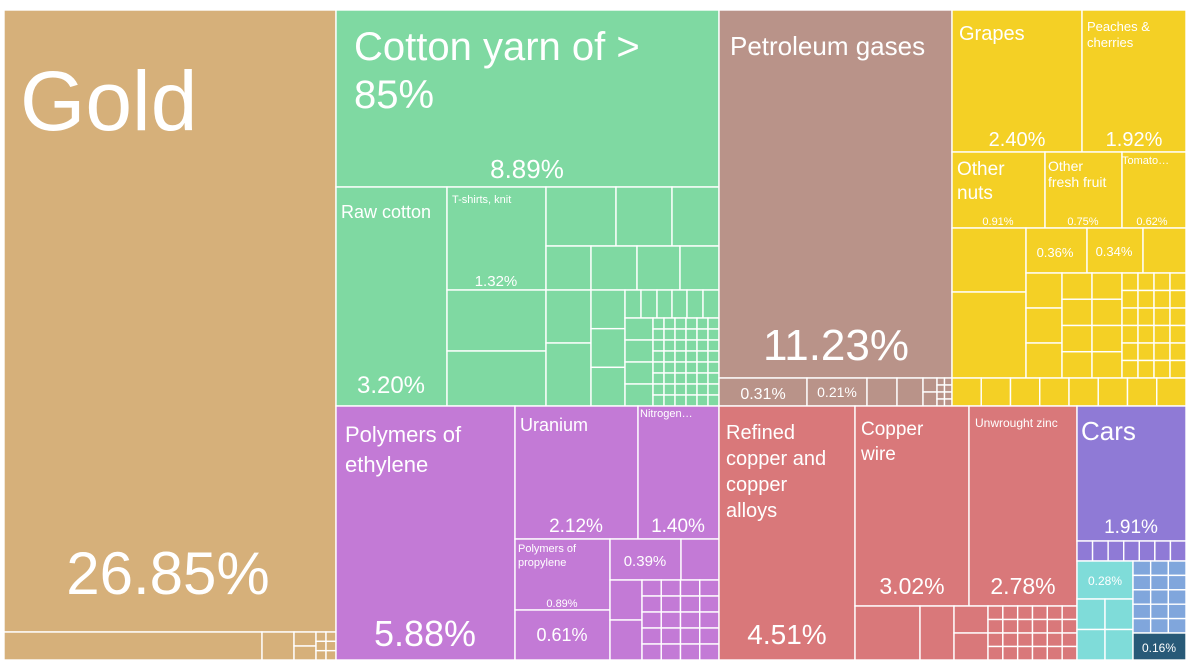 Image resolution: width=1192 pixels, height=668 pixels. What do you see at coordinates (394, 95) in the screenshot?
I see `tile-label-cotton-yarn: 85%` at bounding box center [394, 95].